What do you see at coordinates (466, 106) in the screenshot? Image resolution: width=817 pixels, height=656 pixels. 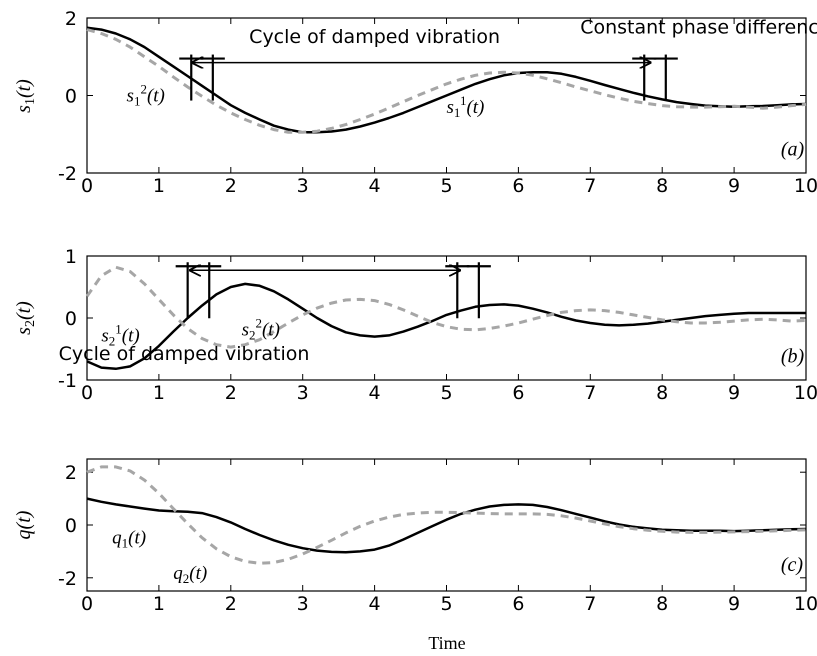 I see `curve-label: s11(t)` at bounding box center [466, 106].